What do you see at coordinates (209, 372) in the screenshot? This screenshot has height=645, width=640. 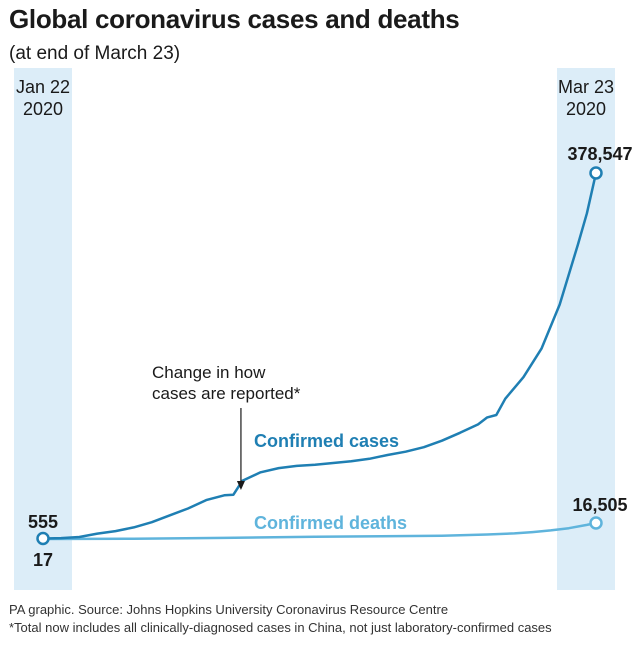 I see `annotation-line1: Change in how` at bounding box center [209, 372].